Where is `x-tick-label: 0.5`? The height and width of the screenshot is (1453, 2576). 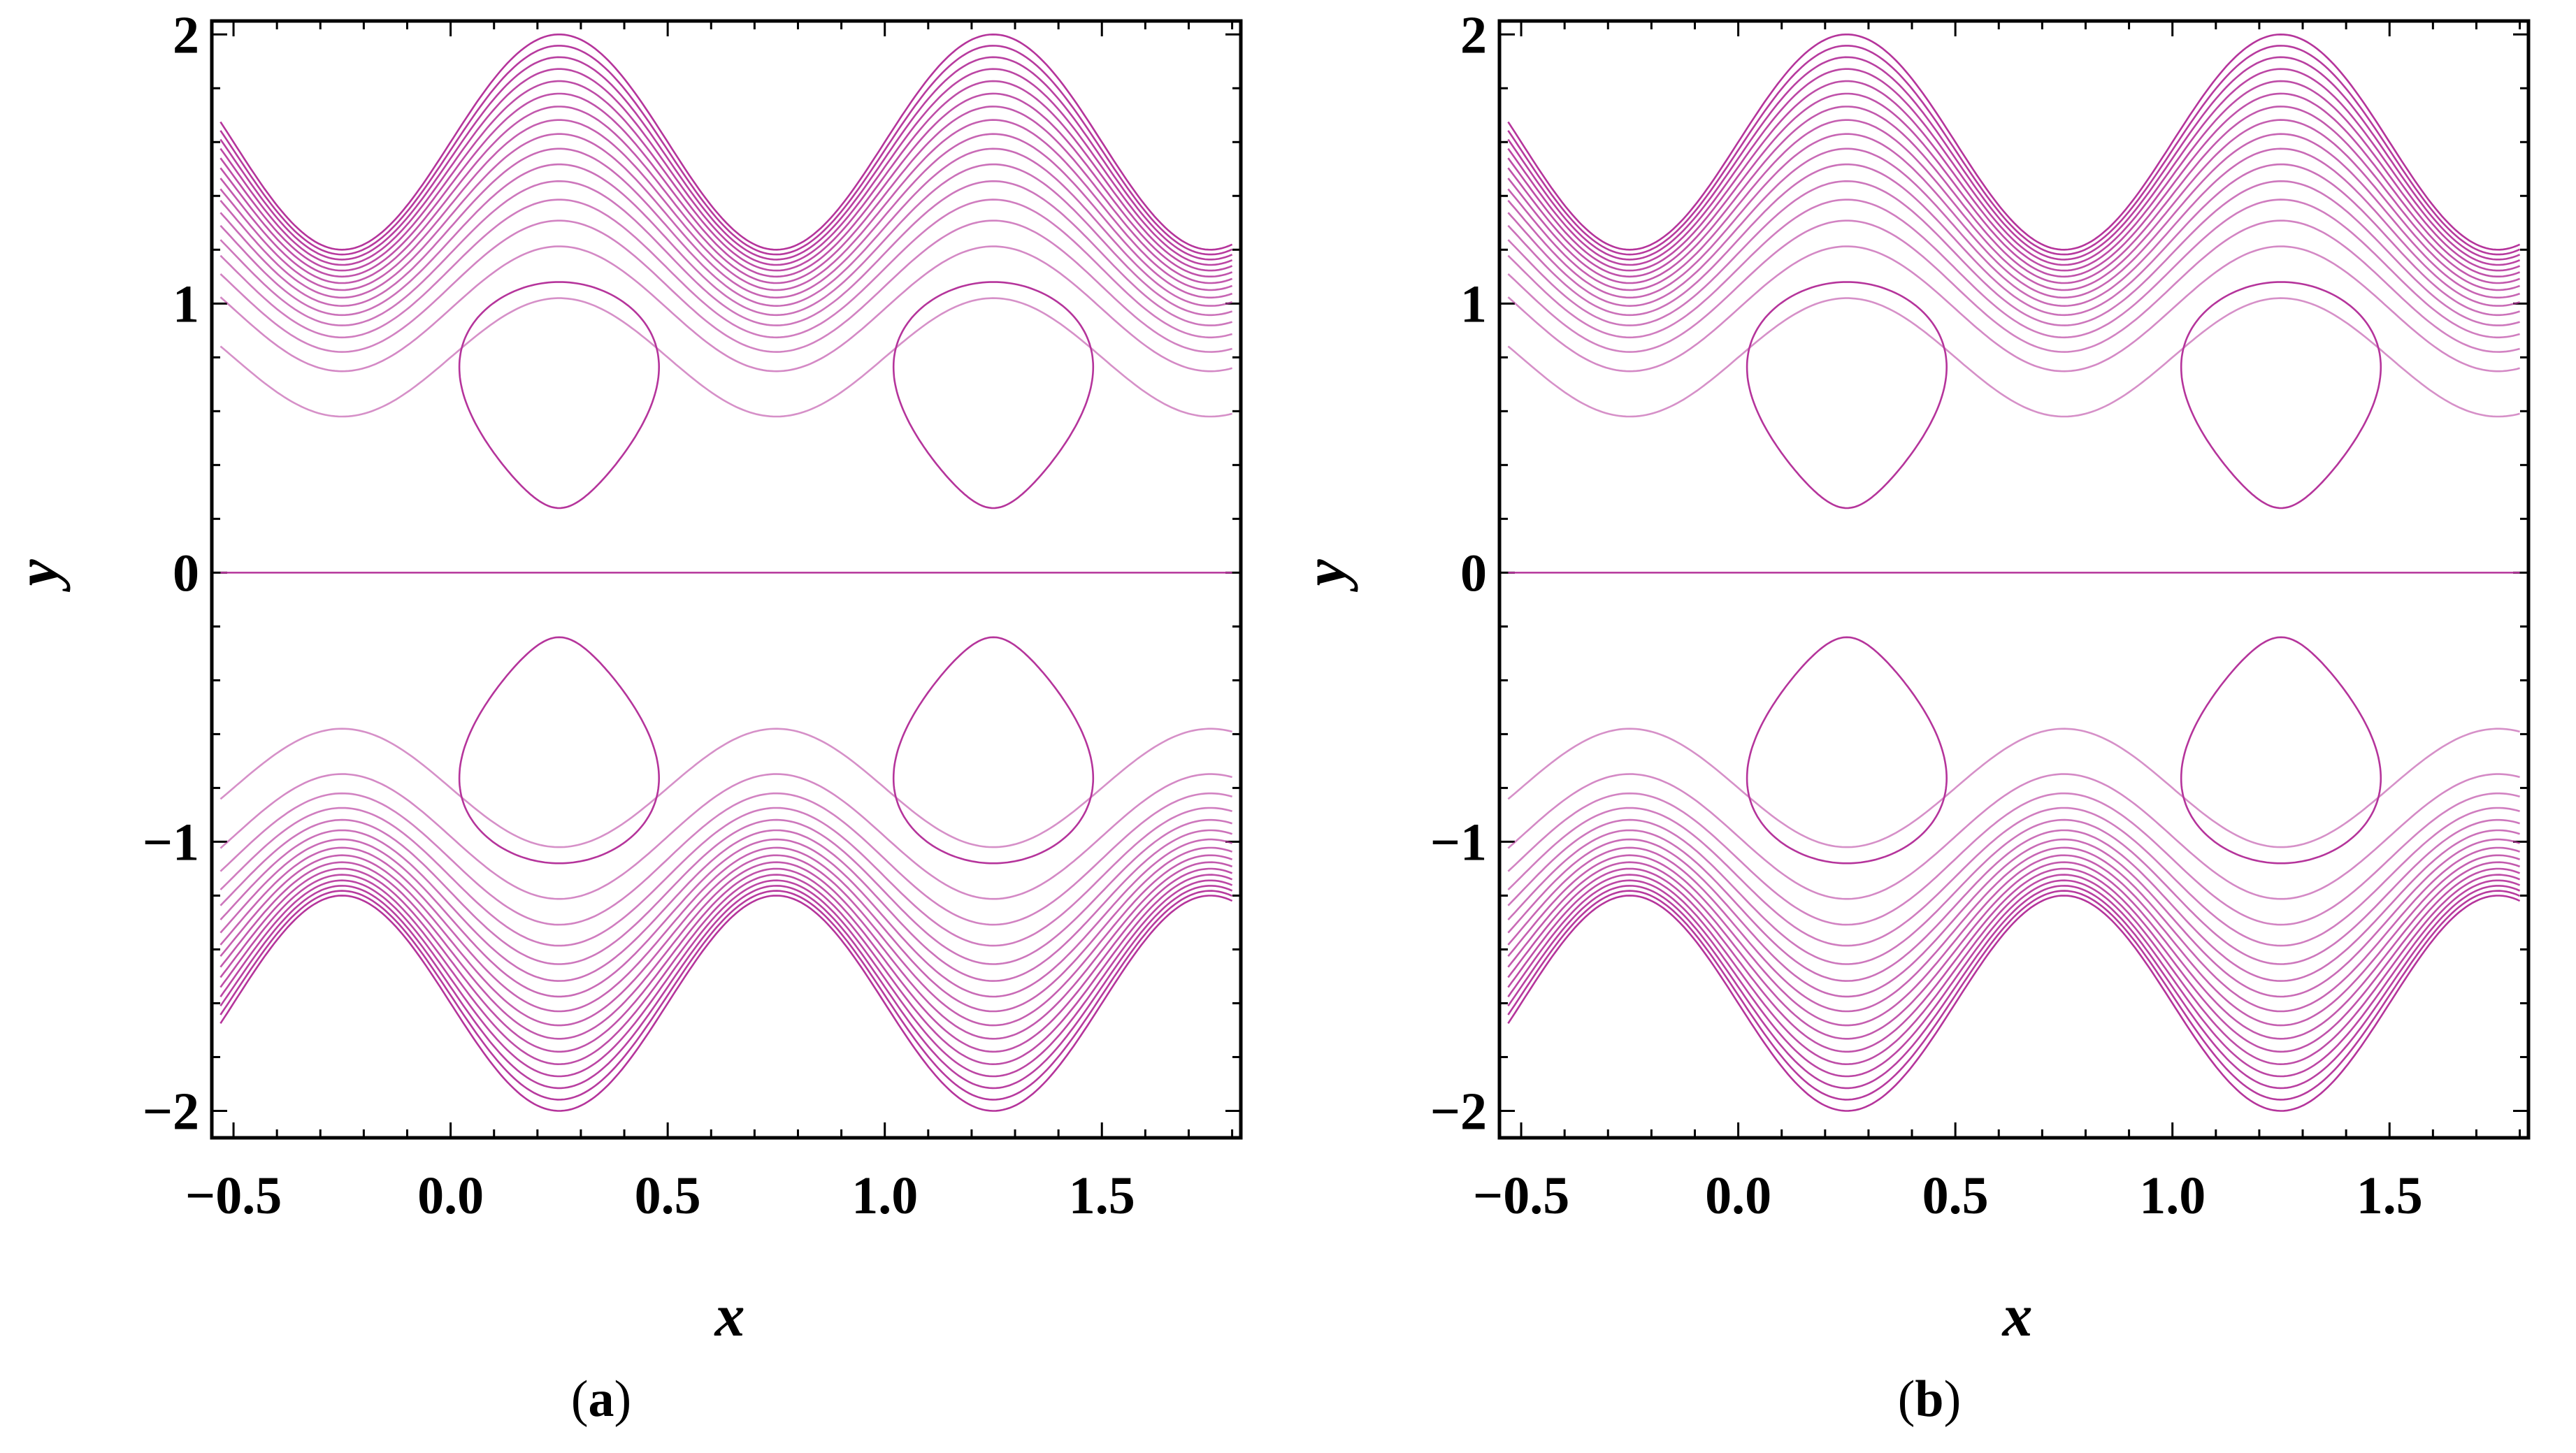
x-tick-label: 0.5 is located at coordinates (1955, 1195).